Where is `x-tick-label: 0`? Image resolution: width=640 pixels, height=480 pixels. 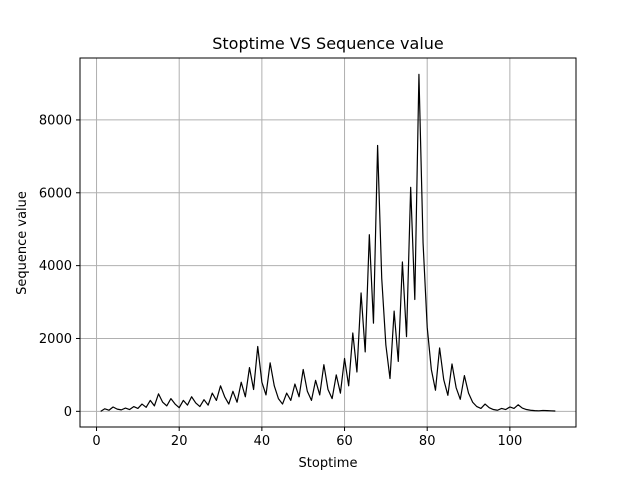 x-tick-label: 0 is located at coordinates (96, 441).